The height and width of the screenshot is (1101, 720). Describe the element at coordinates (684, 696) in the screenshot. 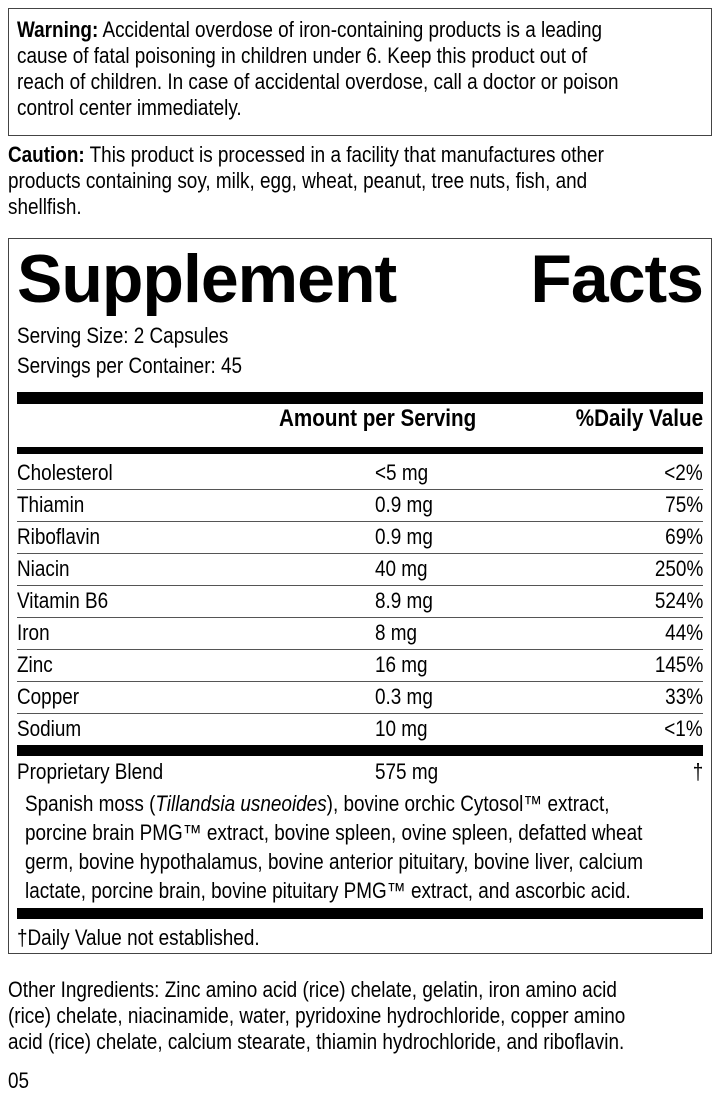

I see `nutrient-daily-value: 33%` at that location.